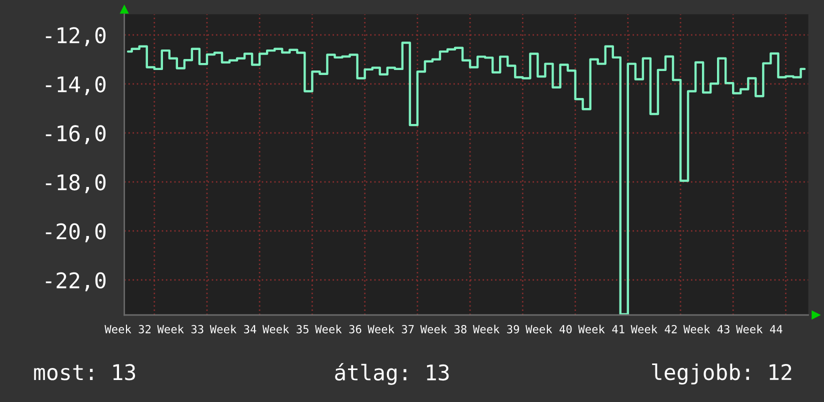 Image resolution: width=824 pixels, height=402 pixels. Describe the element at coordinates (76, 134) in the screenshot. I see `y-tick-label: -16,0` at that location.